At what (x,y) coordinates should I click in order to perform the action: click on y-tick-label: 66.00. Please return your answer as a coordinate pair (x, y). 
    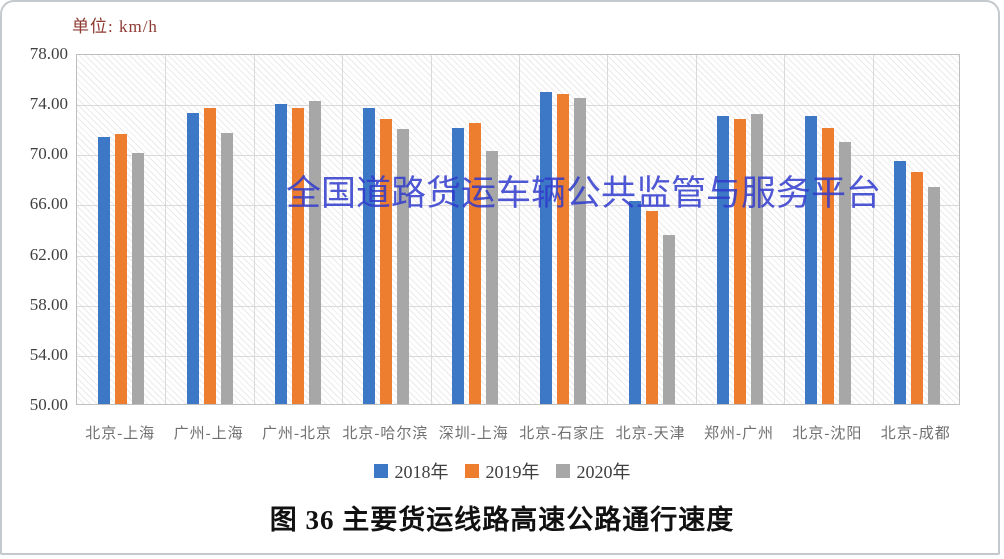
    Looking at the image, I should click on (48, 204).